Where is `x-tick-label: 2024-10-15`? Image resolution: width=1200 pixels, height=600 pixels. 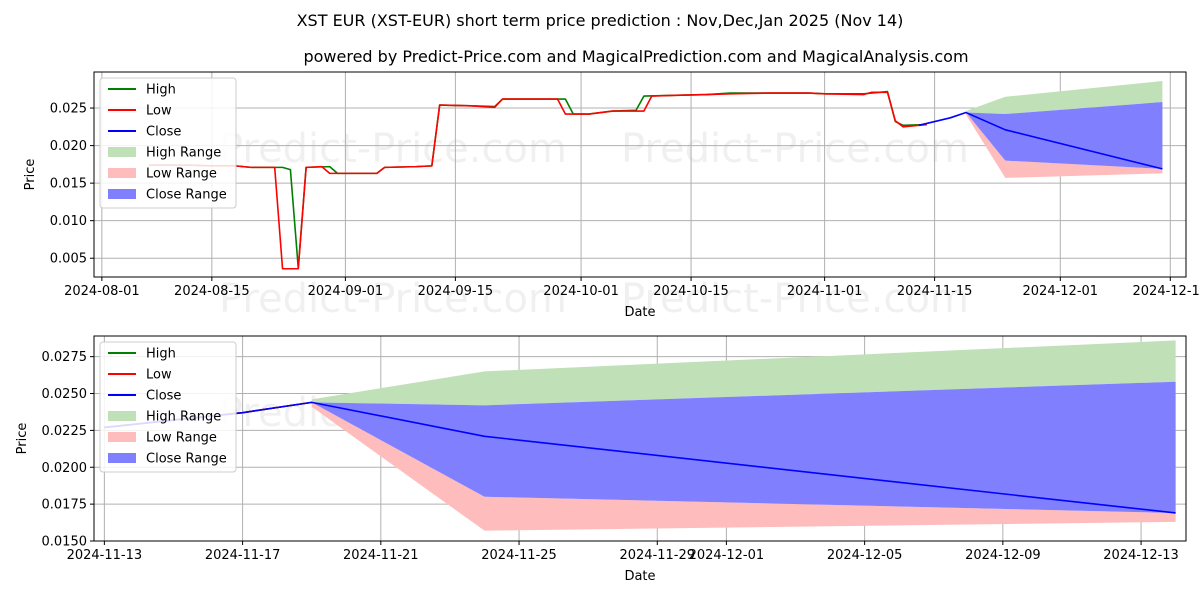 x-tick-label: 2024-10-15 is located at coordinates (691, 291).